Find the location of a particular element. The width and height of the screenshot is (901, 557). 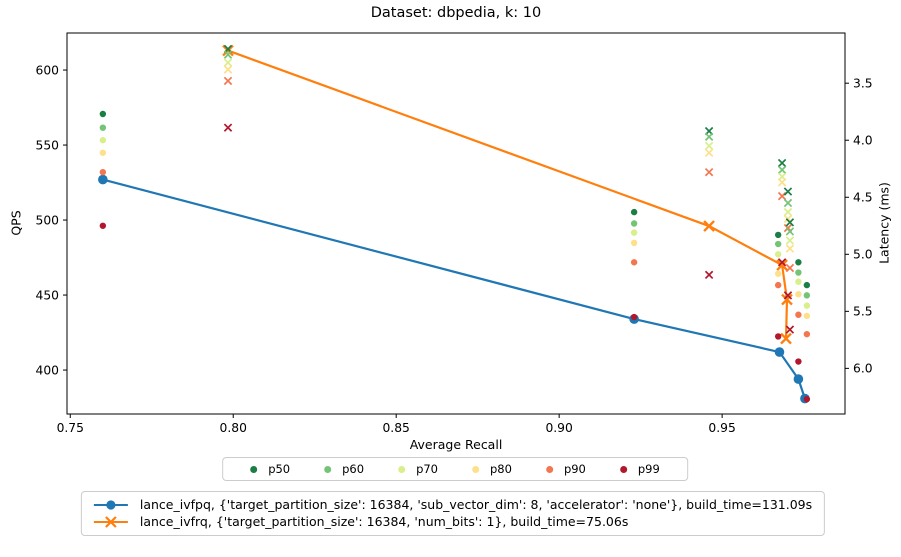

svg-text: 0.80 is located at coordinates (233, 428).